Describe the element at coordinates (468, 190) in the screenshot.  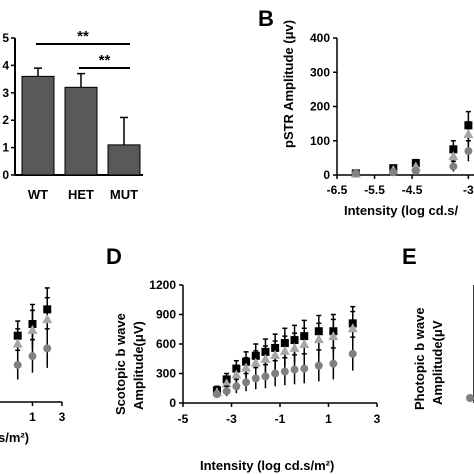
I see `panel-b-x-tick-label: -3` at that location.